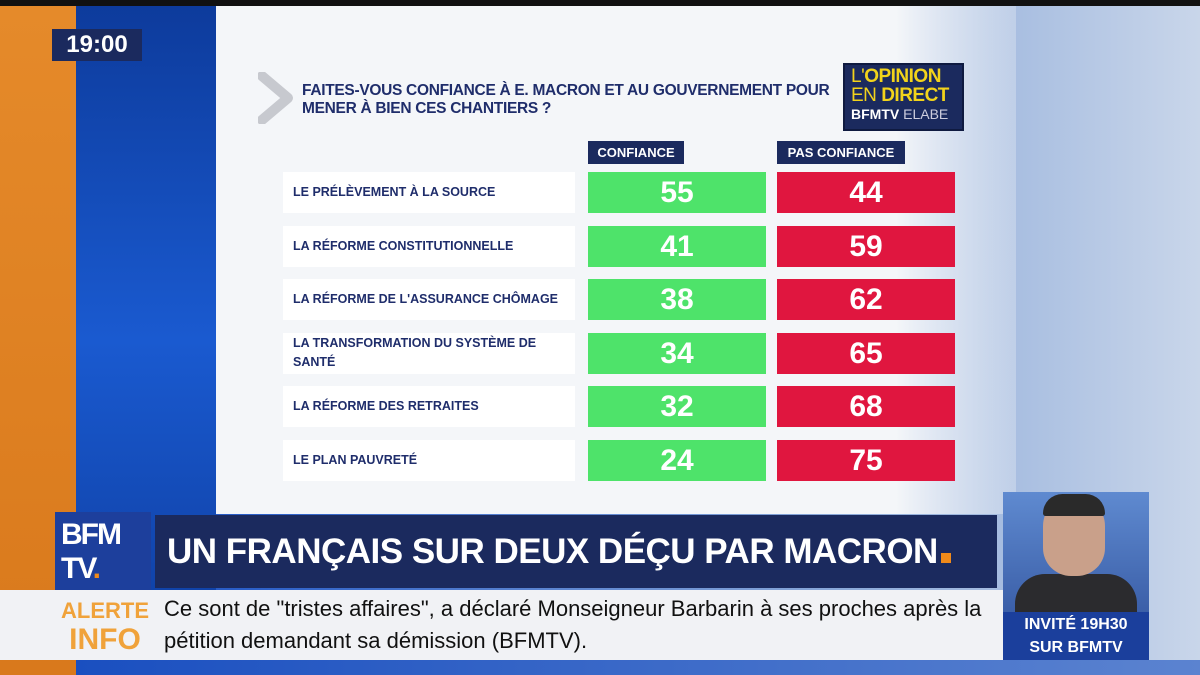 The image size is (1200, 675). I want to click on pas-confiance-value: 65, so click(866, 353).